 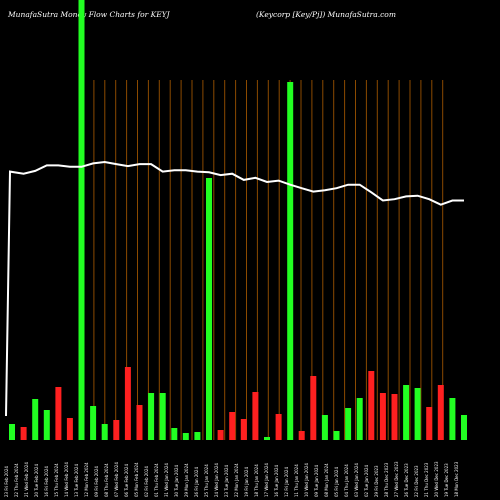 What do you see at coordinates (156, 480) in the screenshot?
I see `x-tick-label: 01 Thu Feb 2024` at bounding box center [156, 480].